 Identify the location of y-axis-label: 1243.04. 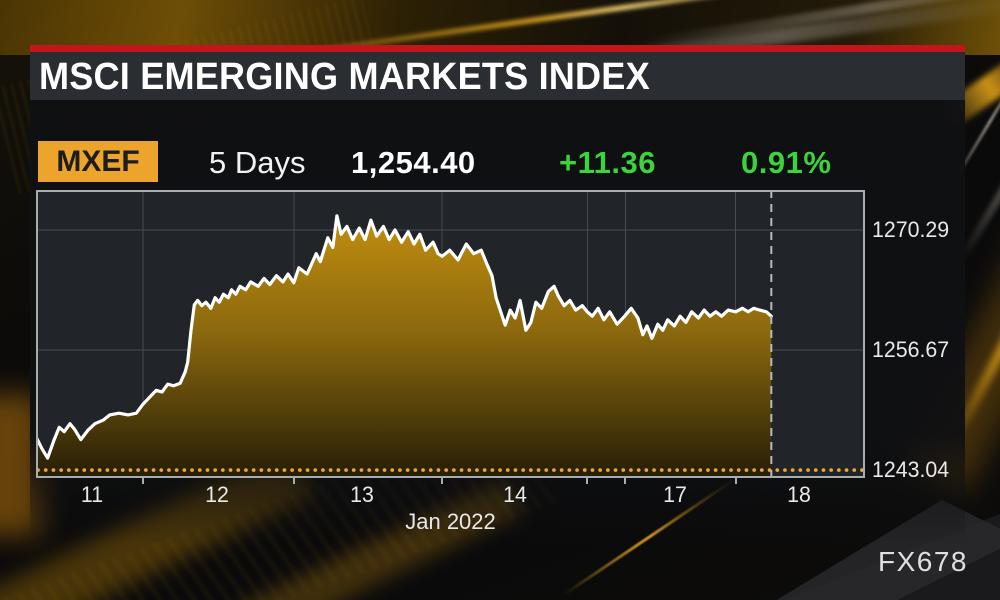
(911, 470).